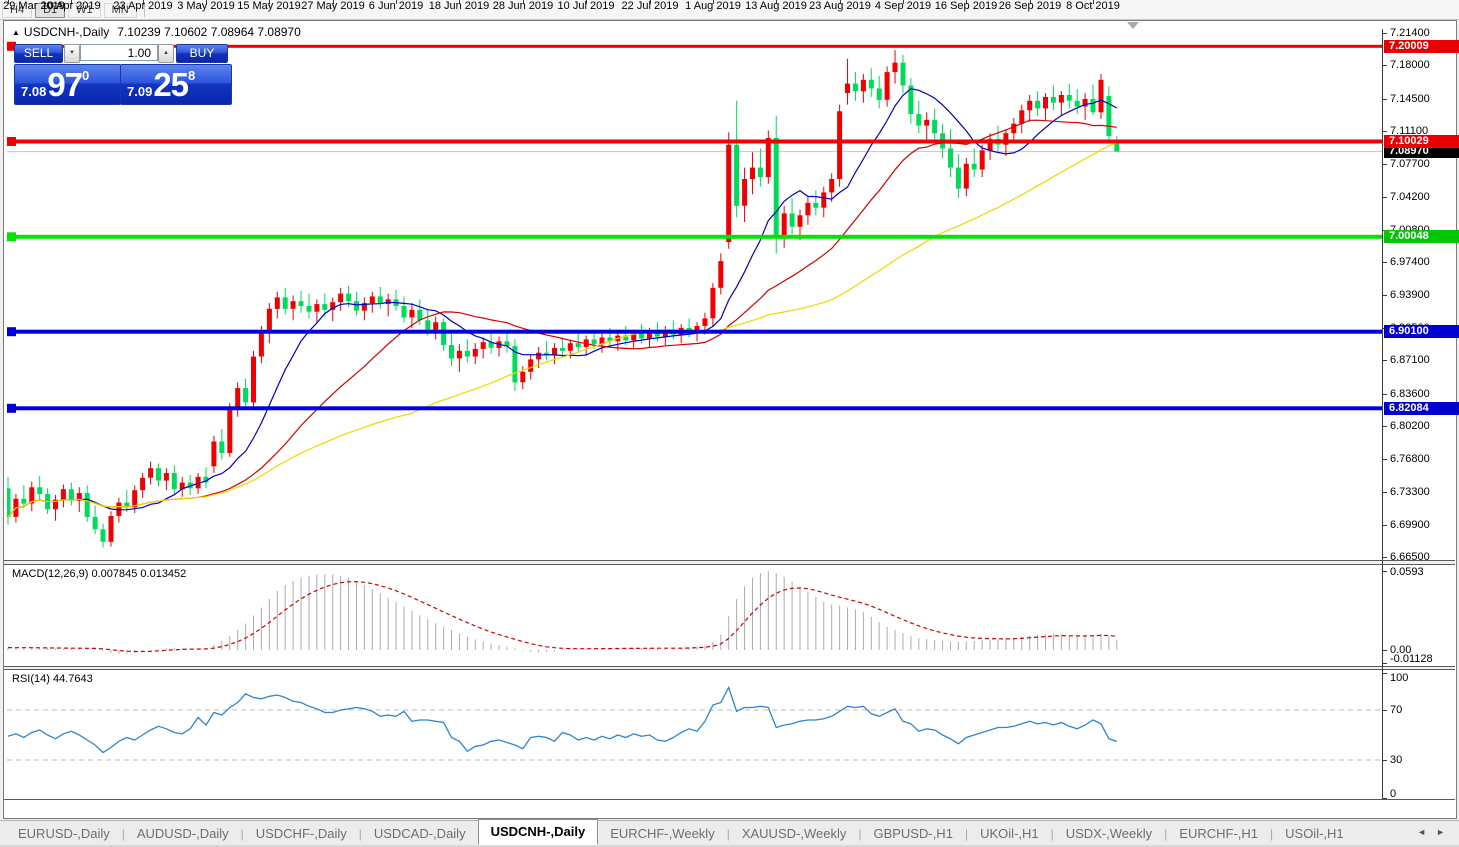  I want to click on timeframe-toolbar: H4 D1 W1 MN, so click(729, 10).